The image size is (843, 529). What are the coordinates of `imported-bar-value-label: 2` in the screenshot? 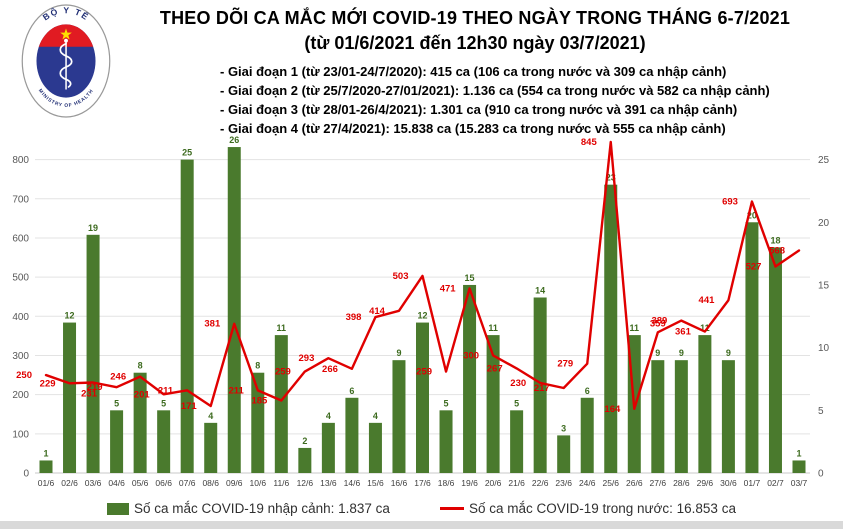 It's located at (304, 441).